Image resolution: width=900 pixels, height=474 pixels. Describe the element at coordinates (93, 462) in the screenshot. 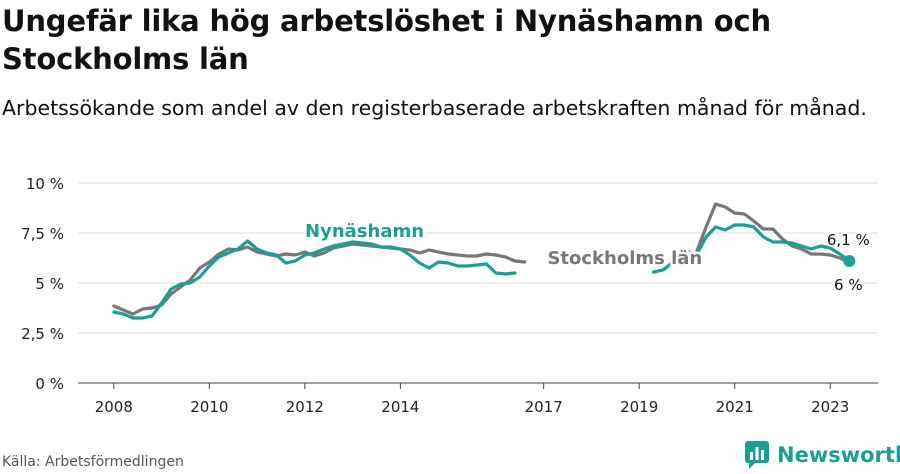

I see `source-note: Källa: Arbetsförmedlingen` at that location.